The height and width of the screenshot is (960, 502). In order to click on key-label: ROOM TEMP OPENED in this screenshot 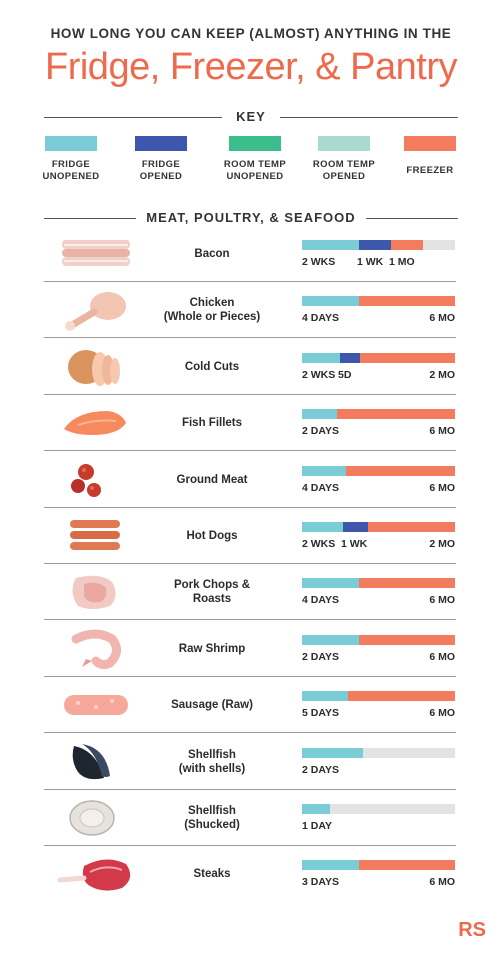, I will do `click(344, 170)`.